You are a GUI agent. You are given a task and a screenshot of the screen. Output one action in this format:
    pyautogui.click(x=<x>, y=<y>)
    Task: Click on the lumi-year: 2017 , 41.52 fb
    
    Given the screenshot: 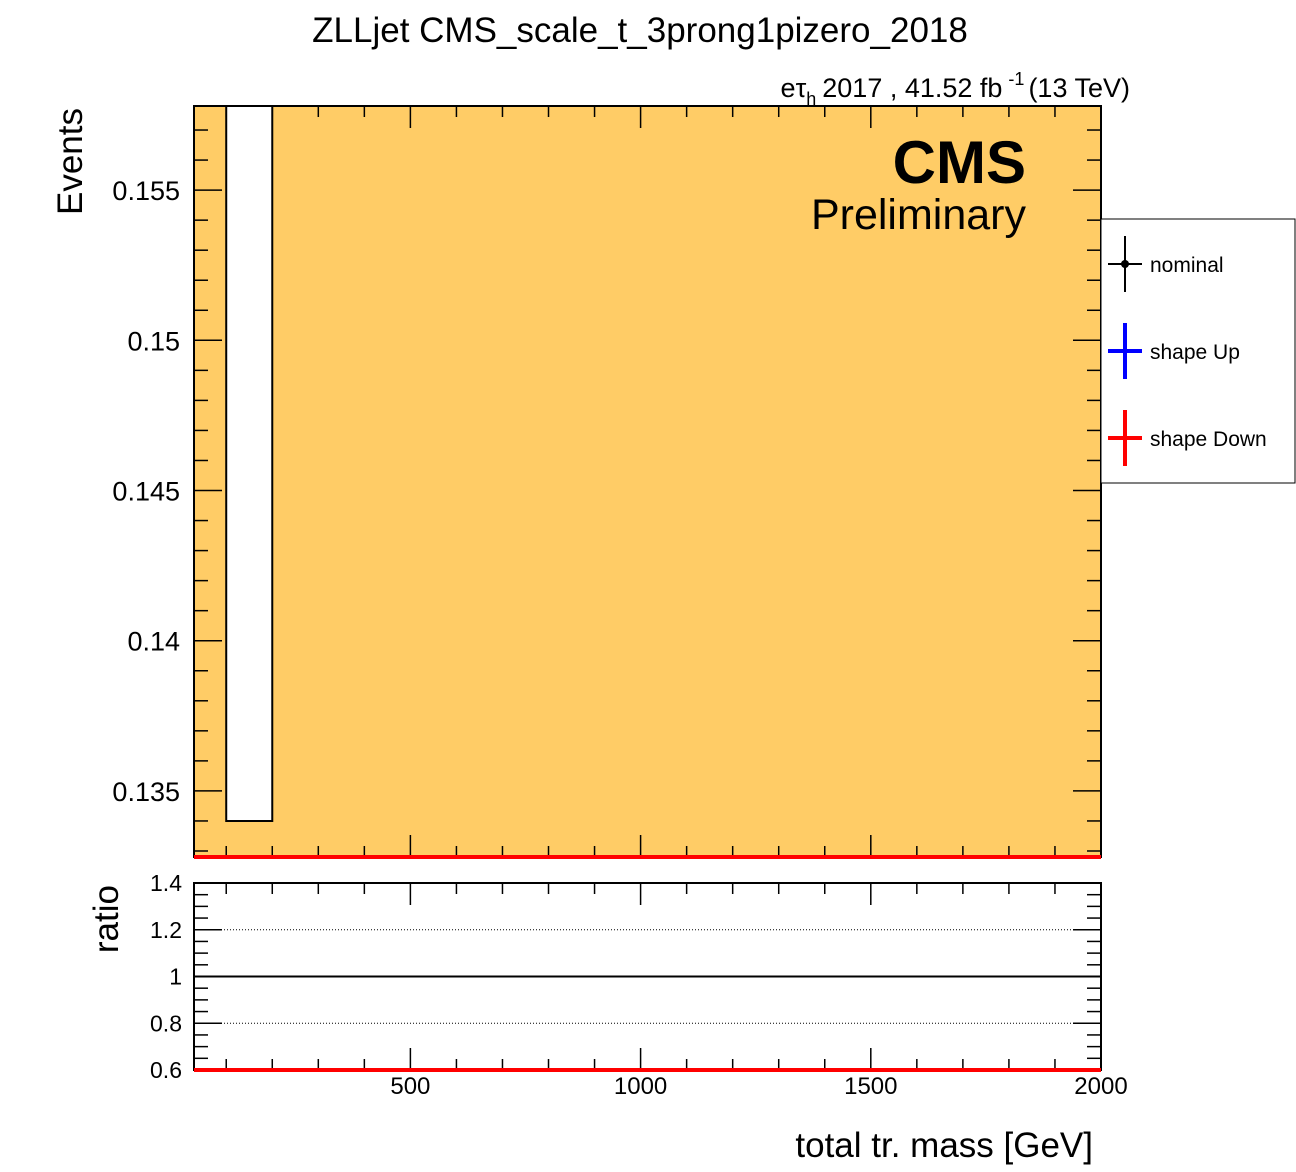 What is the action you would take?
    pyautogui.click(x=912, y=88)
    